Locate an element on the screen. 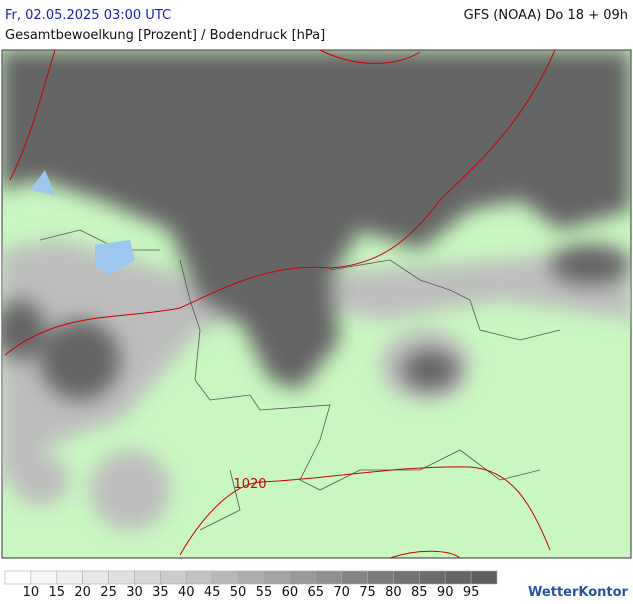  datetime: Fr, 02.05.2025 03:00 UTC is located at coordinates (88, 15).